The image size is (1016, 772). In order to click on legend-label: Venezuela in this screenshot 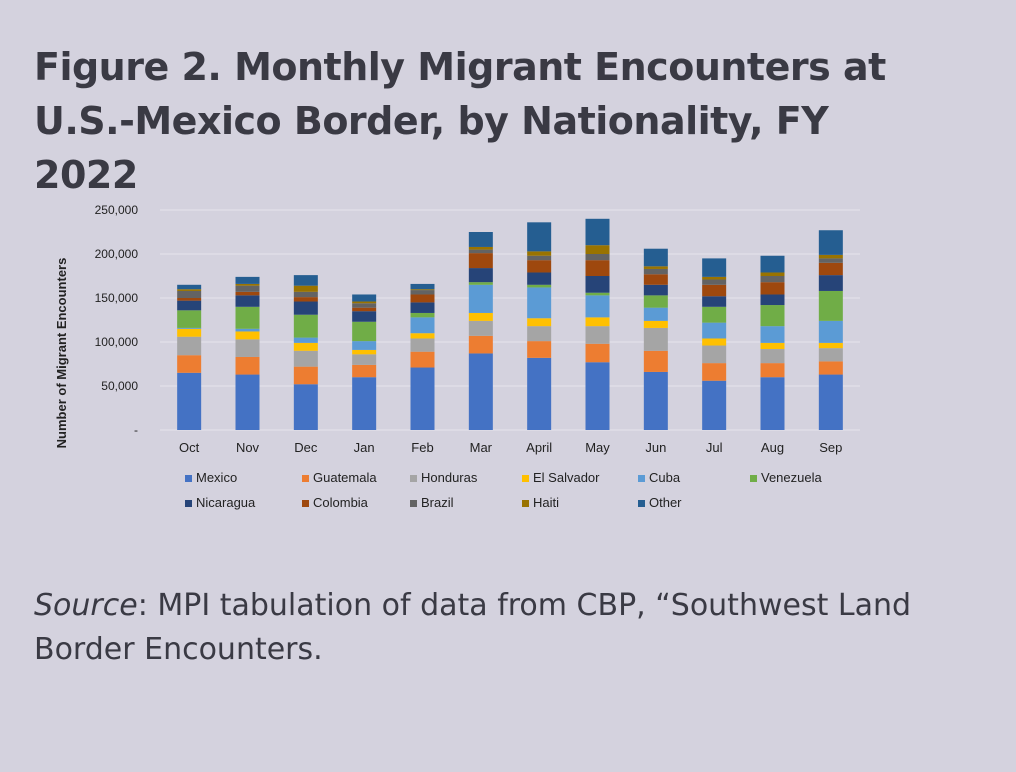, I will do `click(791, 477)`.